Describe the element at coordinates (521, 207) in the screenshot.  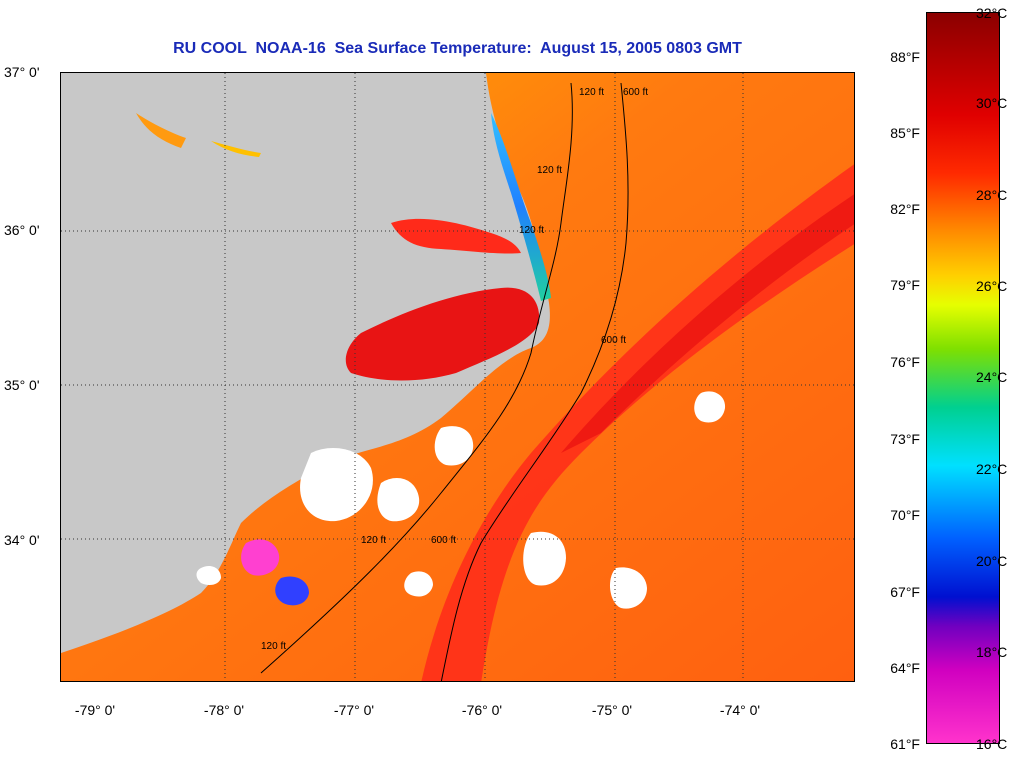
I see `coastal-cold-water` at that location.